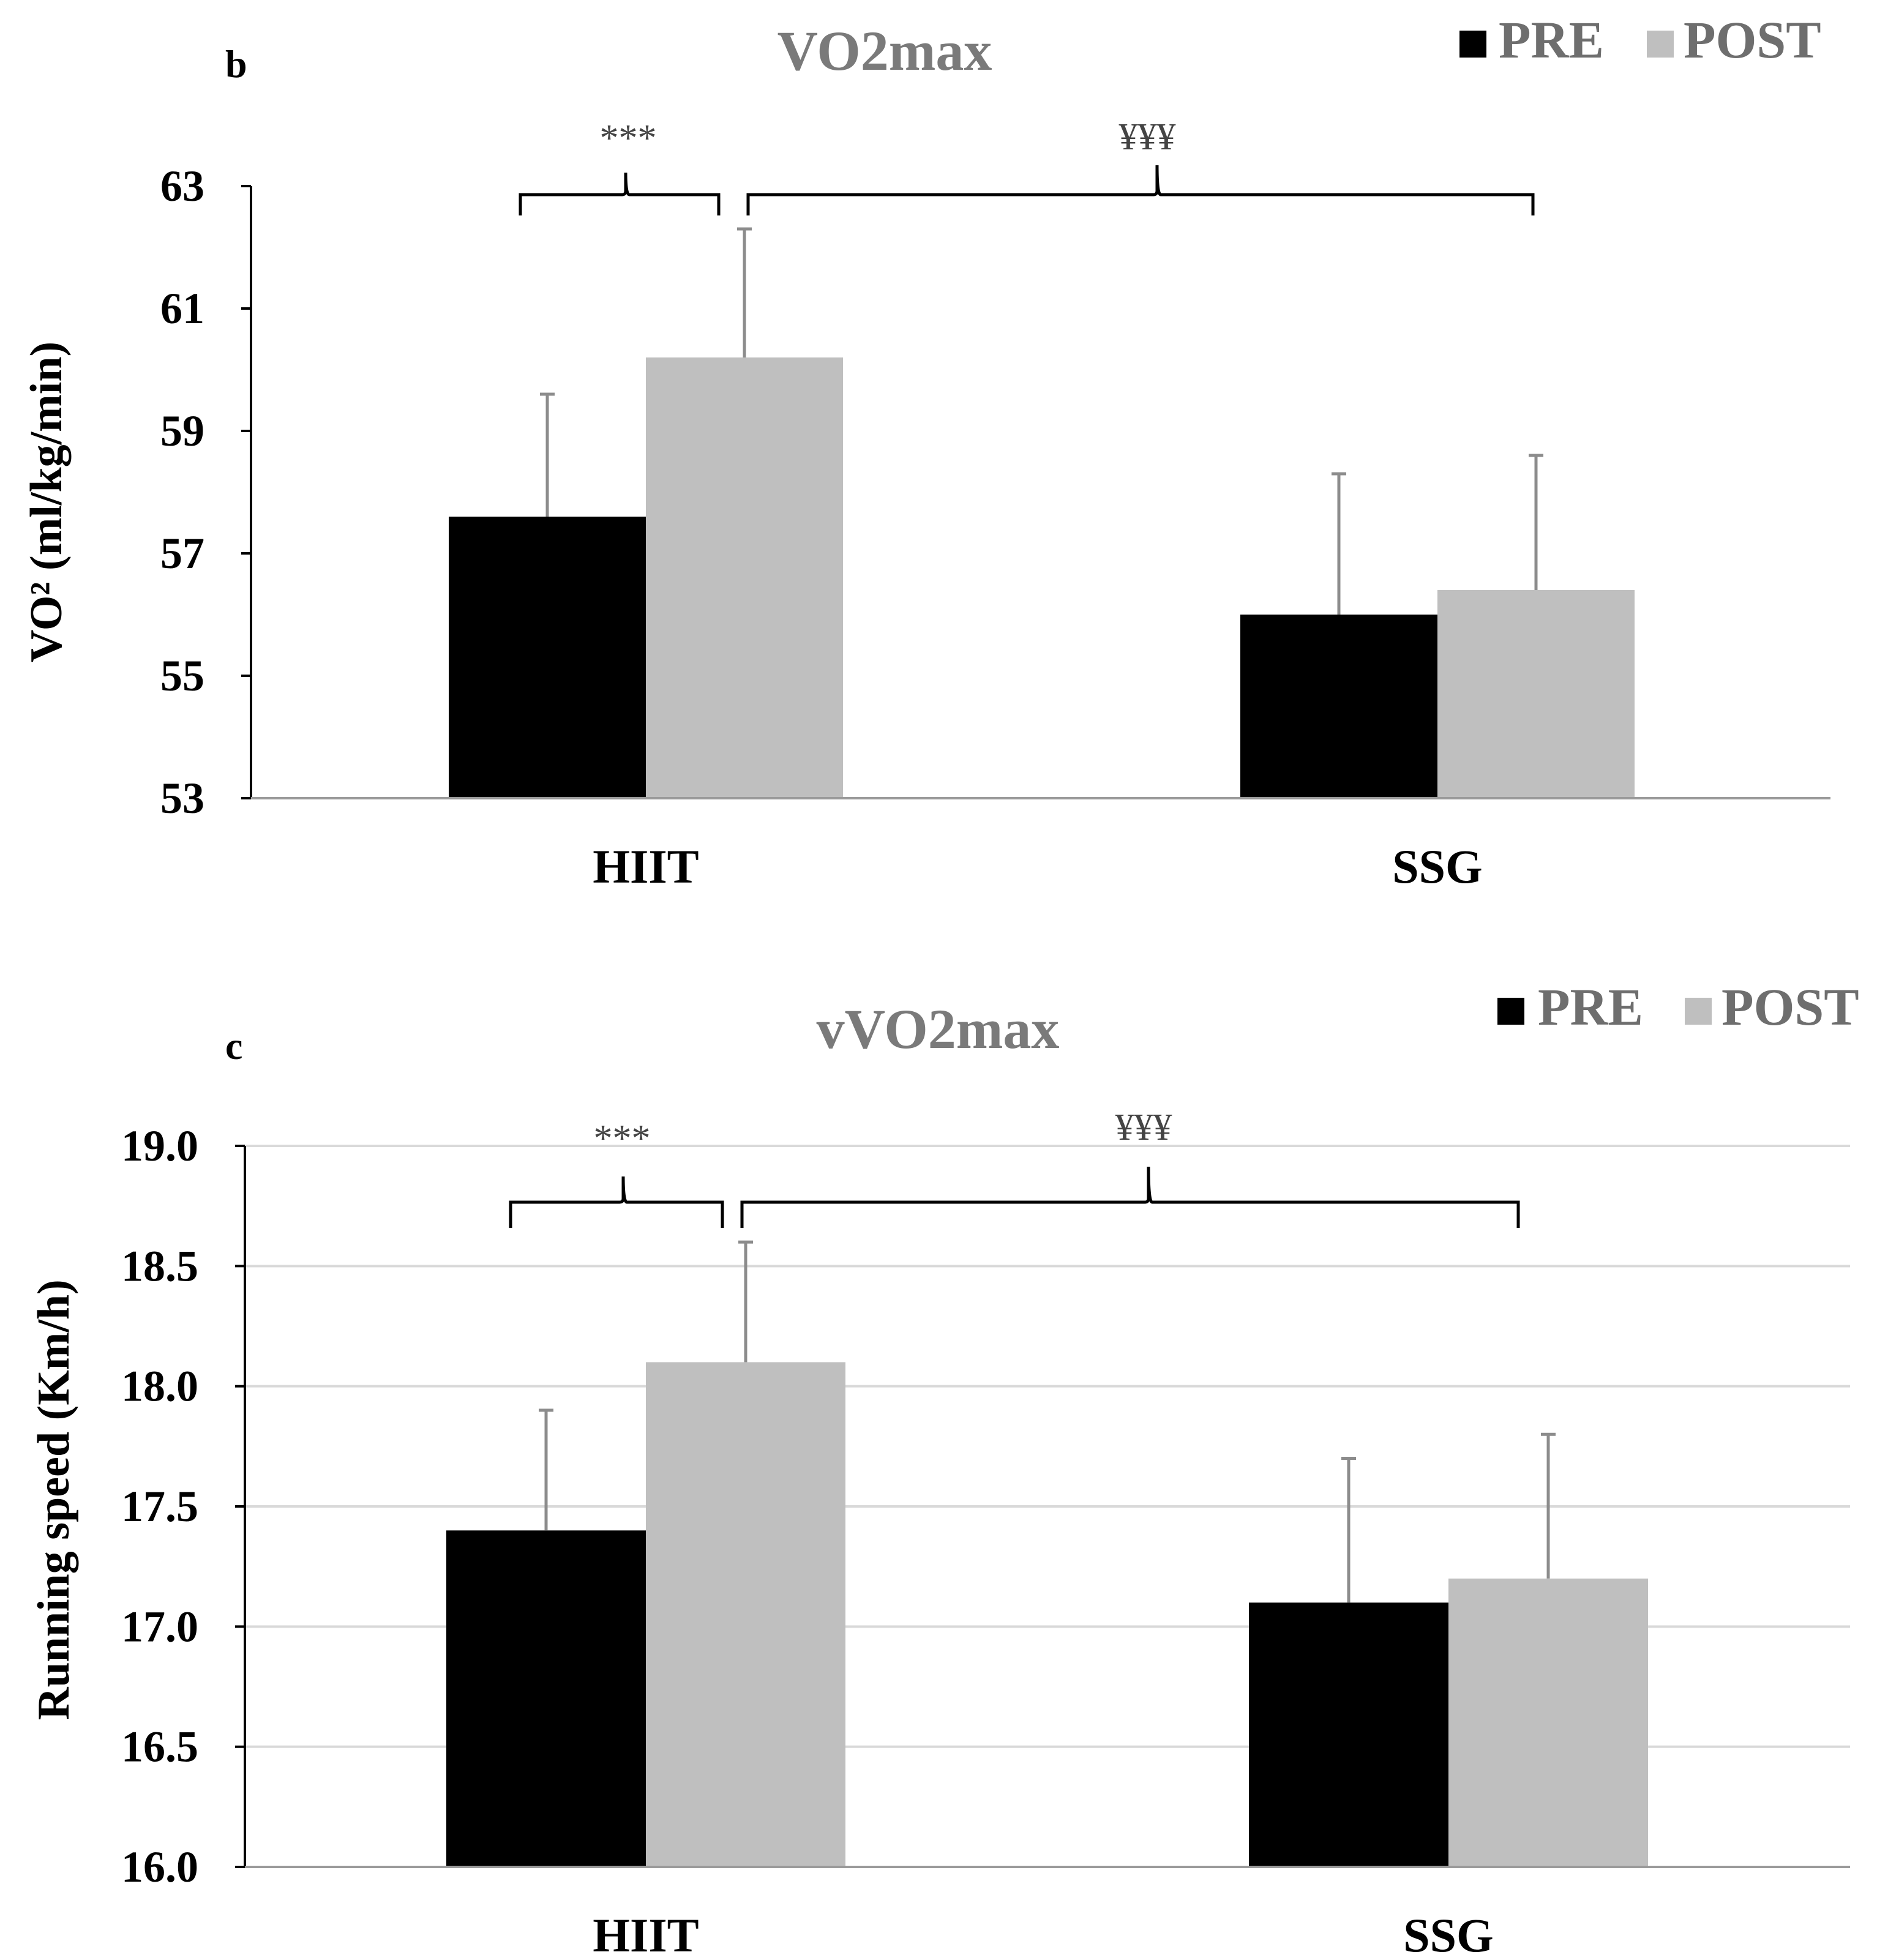 The image size is (1877, 1960). I want to click on y-tick-label: 18.0, so click(160, 1386).